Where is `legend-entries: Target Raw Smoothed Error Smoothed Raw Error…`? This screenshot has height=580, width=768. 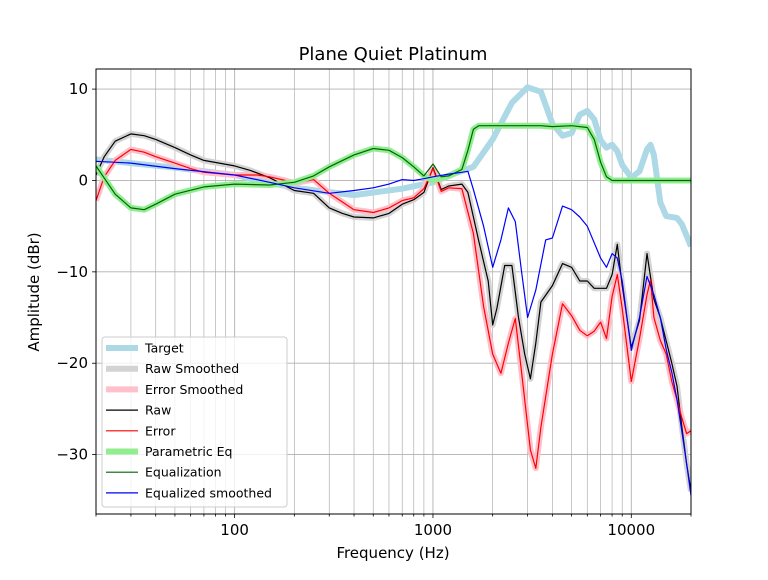
legend-entries: Target Raw Smoothed Error Smoothed Raw Error… is located at coordinates (189, 420).